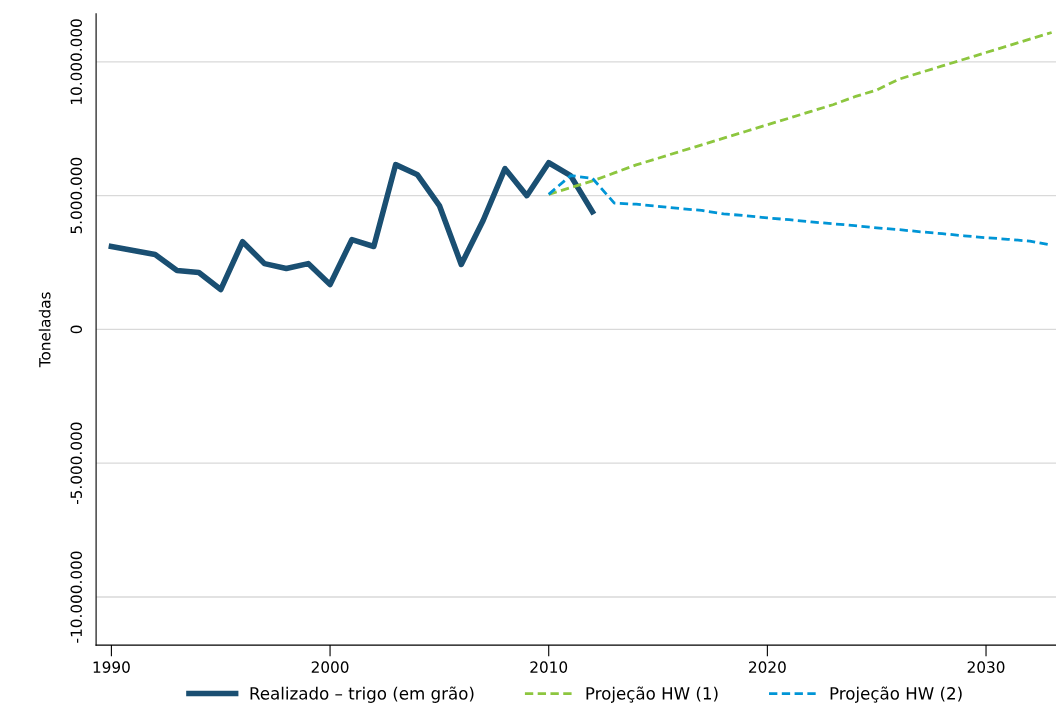  What do you see at coordinates (652, 694) in the screenshot?
I see `legend-label: Projeção HW (1)` at bounding box center [652, 694].